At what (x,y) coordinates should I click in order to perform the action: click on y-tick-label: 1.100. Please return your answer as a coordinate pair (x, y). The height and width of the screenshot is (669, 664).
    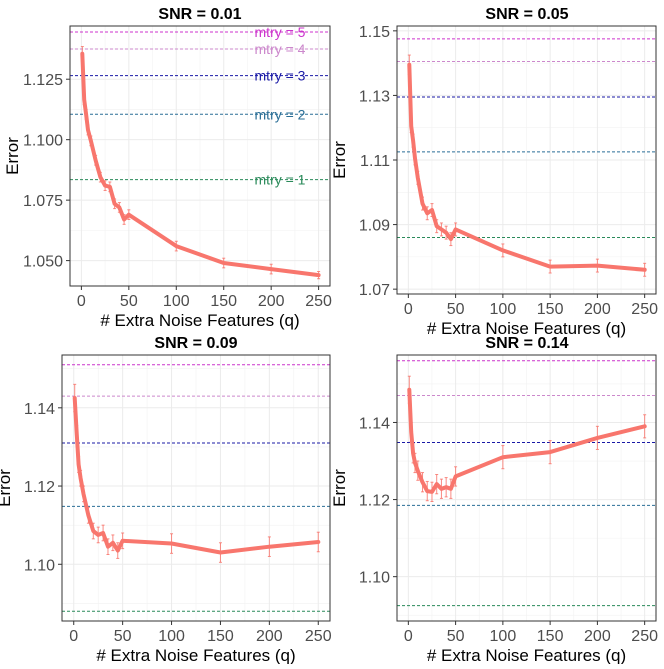
    Looking at the image, I should click on (43, 141).